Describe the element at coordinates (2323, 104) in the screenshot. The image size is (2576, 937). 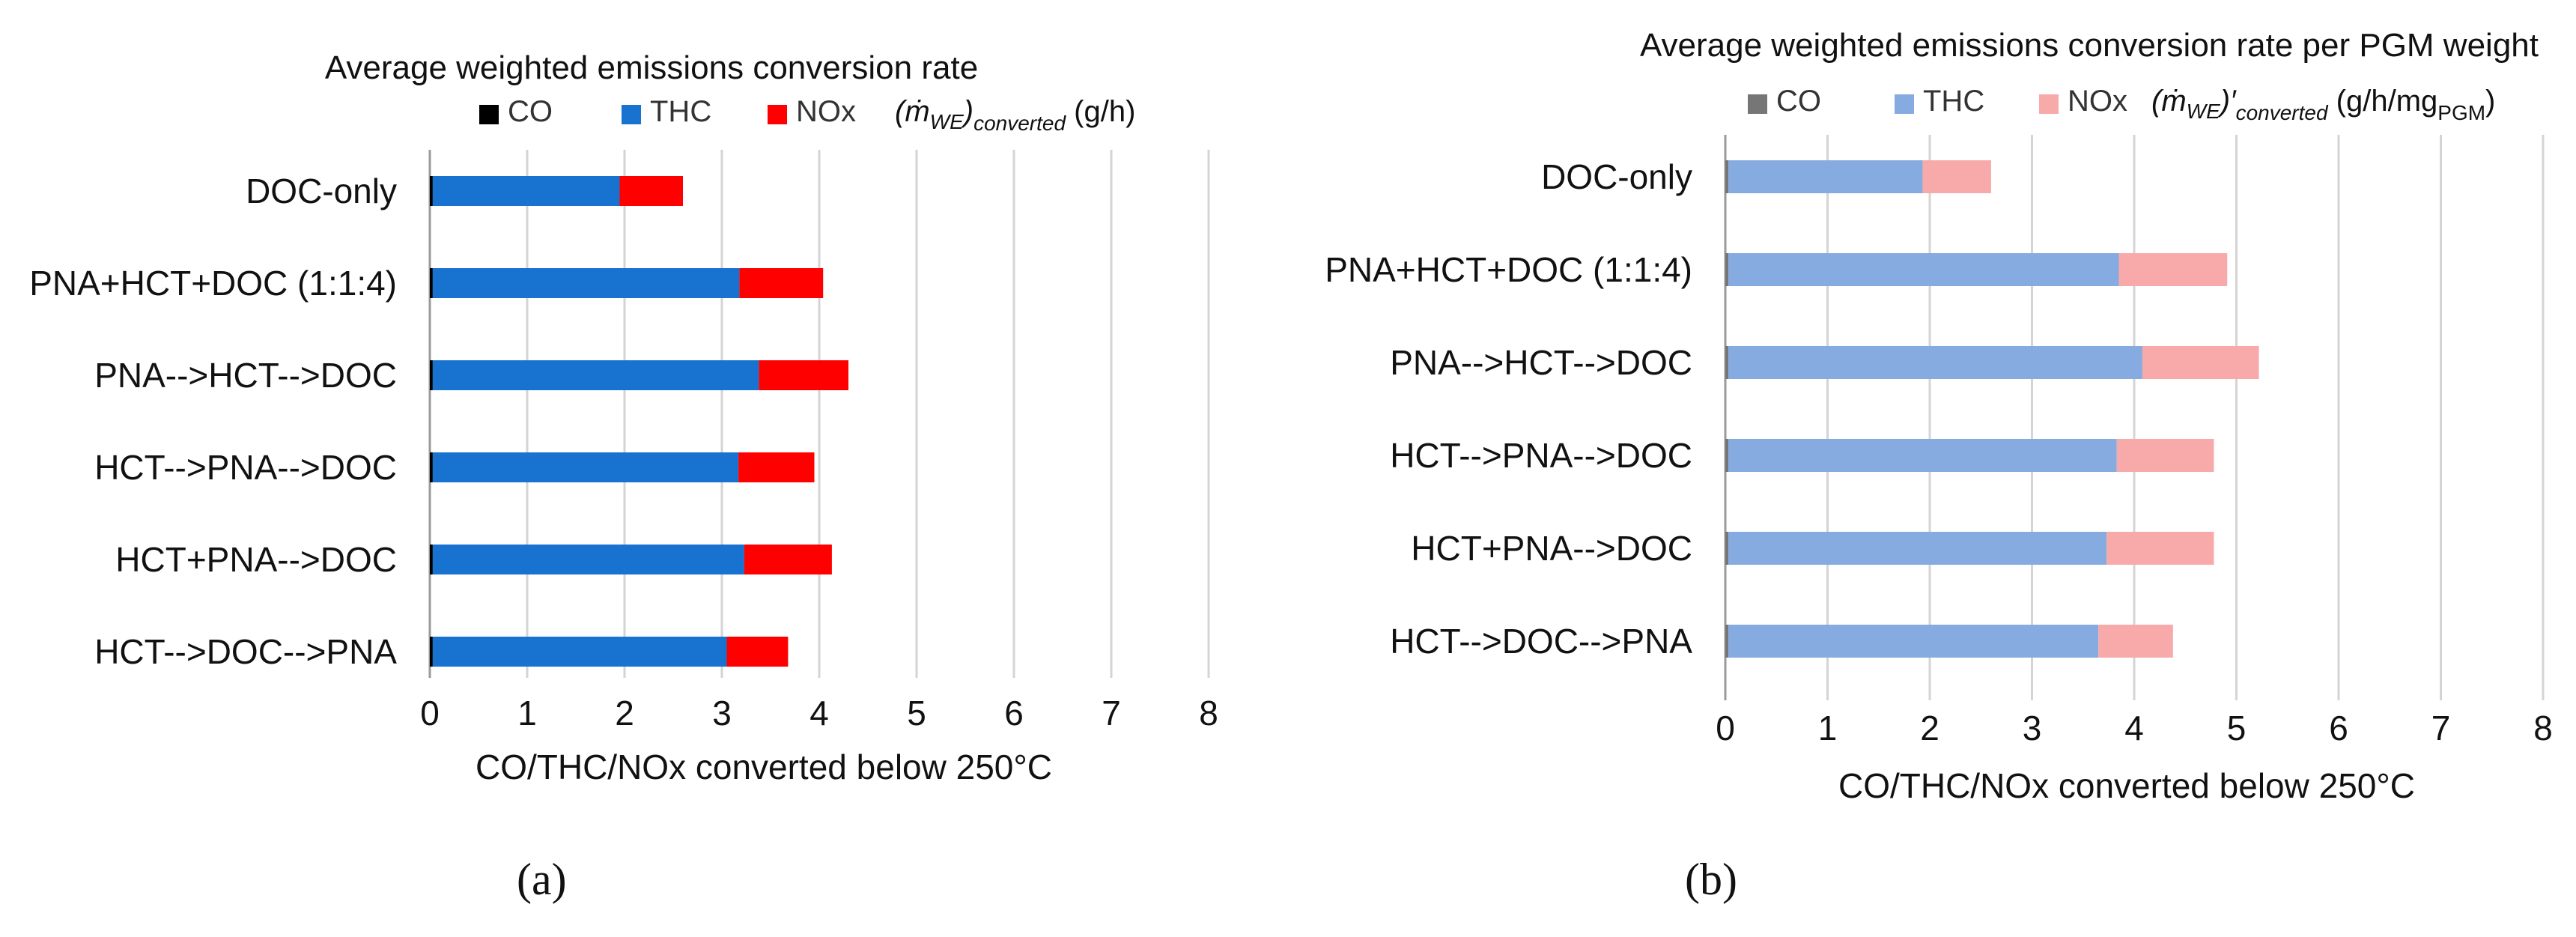
I see `unit-label: (ṁWE)′converted (g/h/mgPGM)` at that location.